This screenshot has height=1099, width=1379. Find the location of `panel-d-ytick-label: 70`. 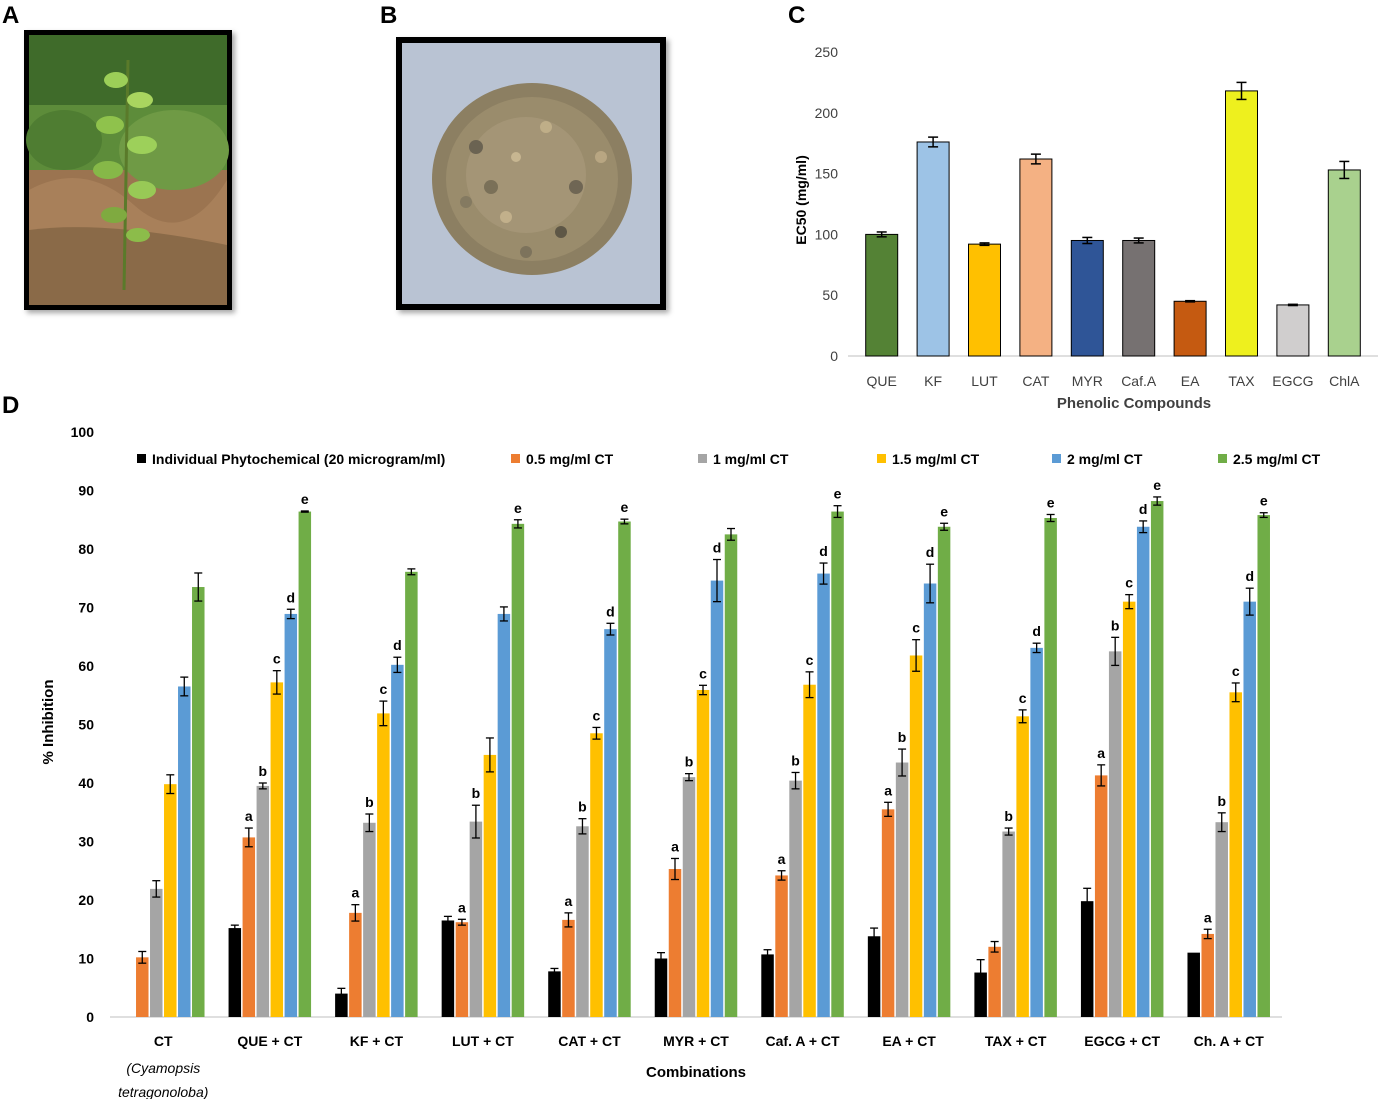

panel-d-ytick-label: 70 is located at coordinates (86, 608).